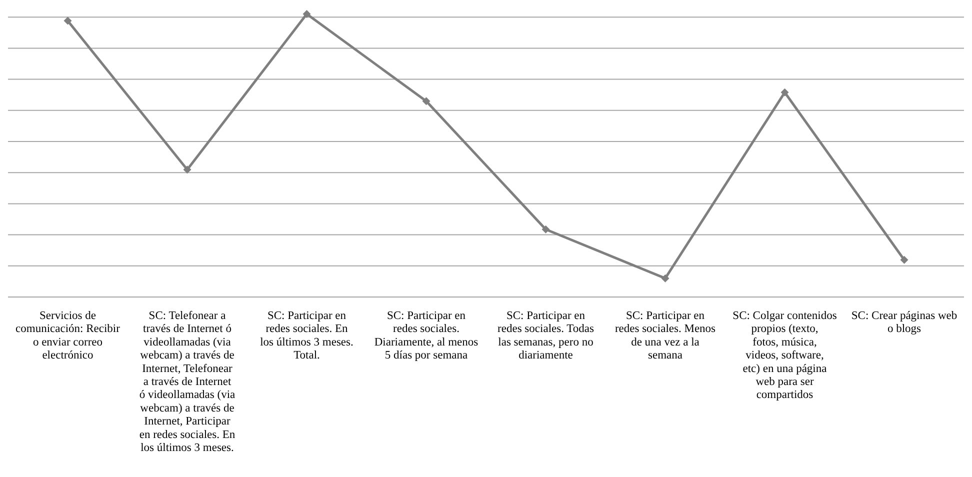  I want to click on x-tick-label: SC: Crear páginas web o blogs, so click(904, 323).